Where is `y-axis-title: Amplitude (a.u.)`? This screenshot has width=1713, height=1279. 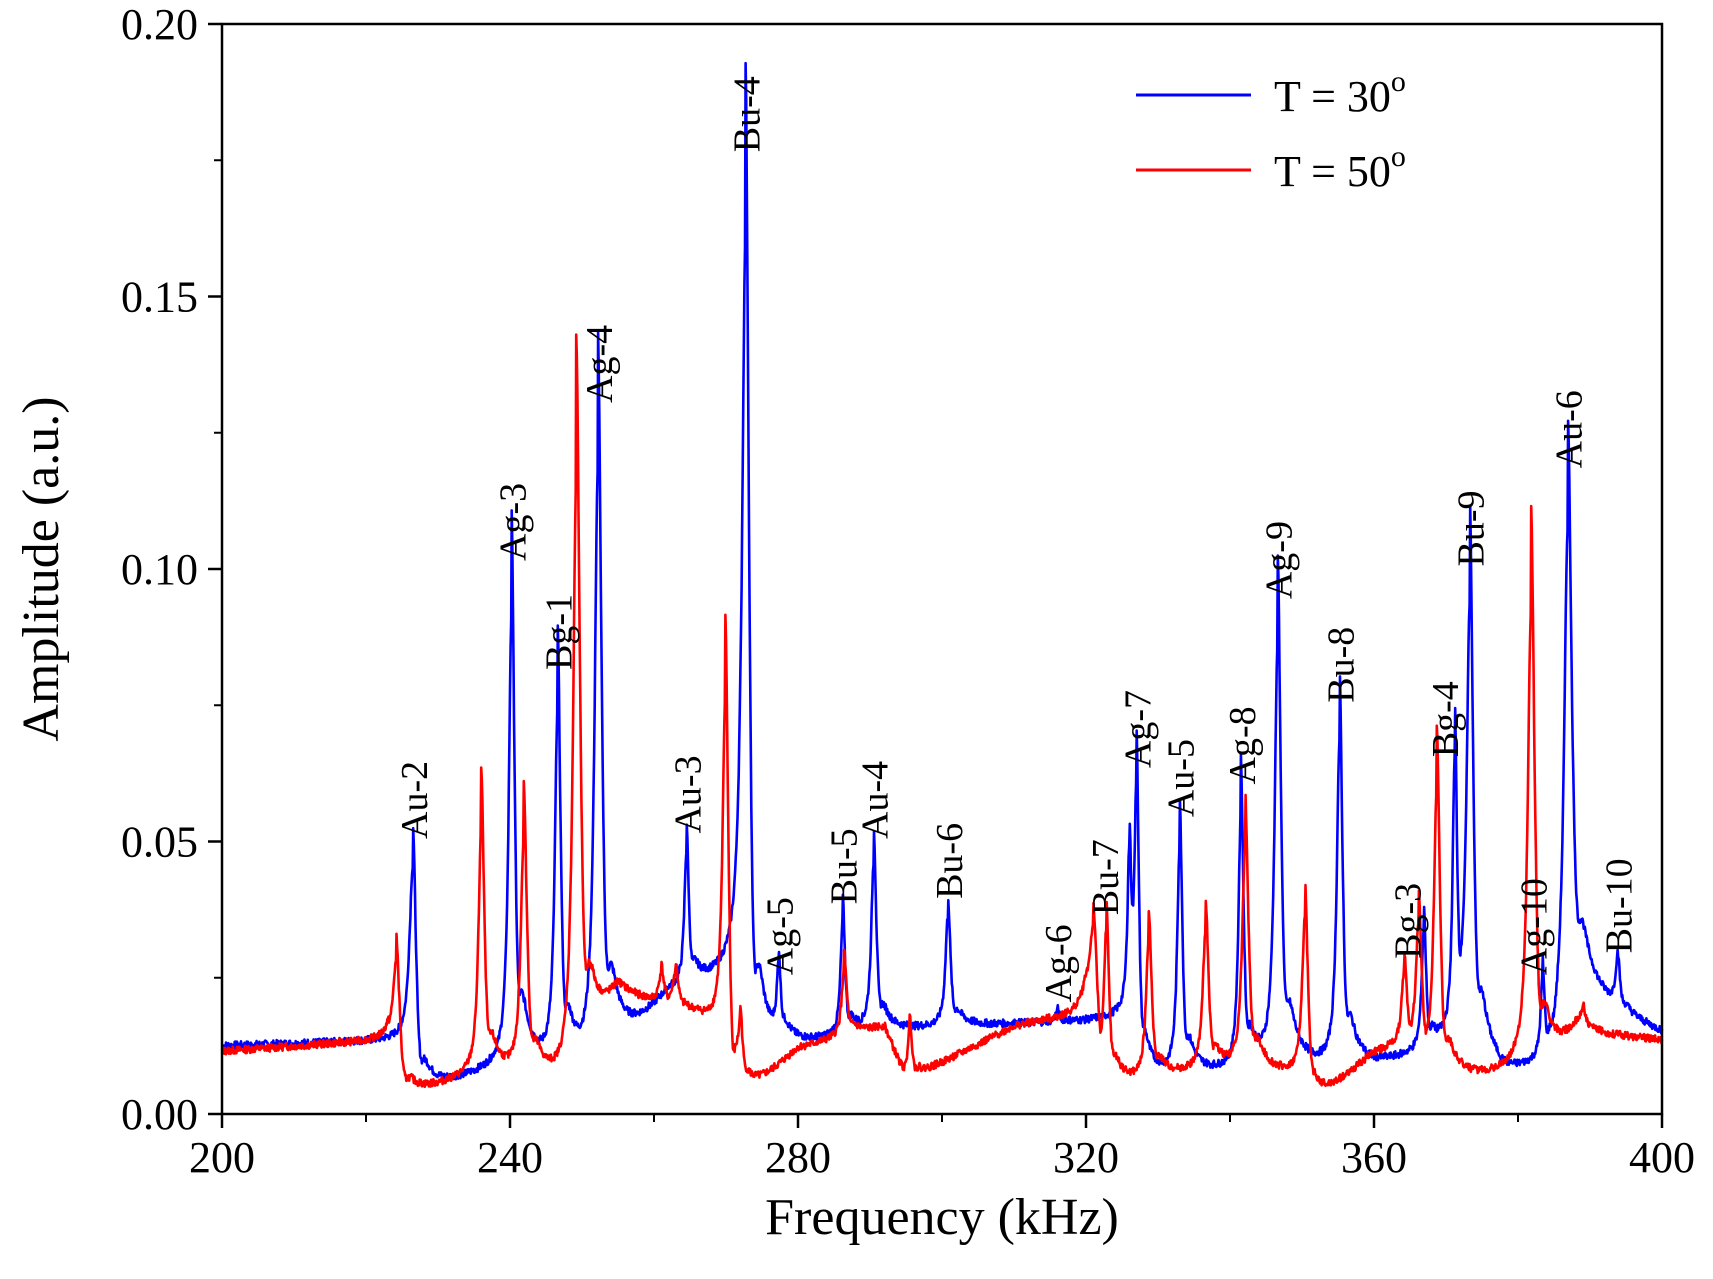
y-axis-title: Amplitude (a.u.) is located at coordinates (41, 568).